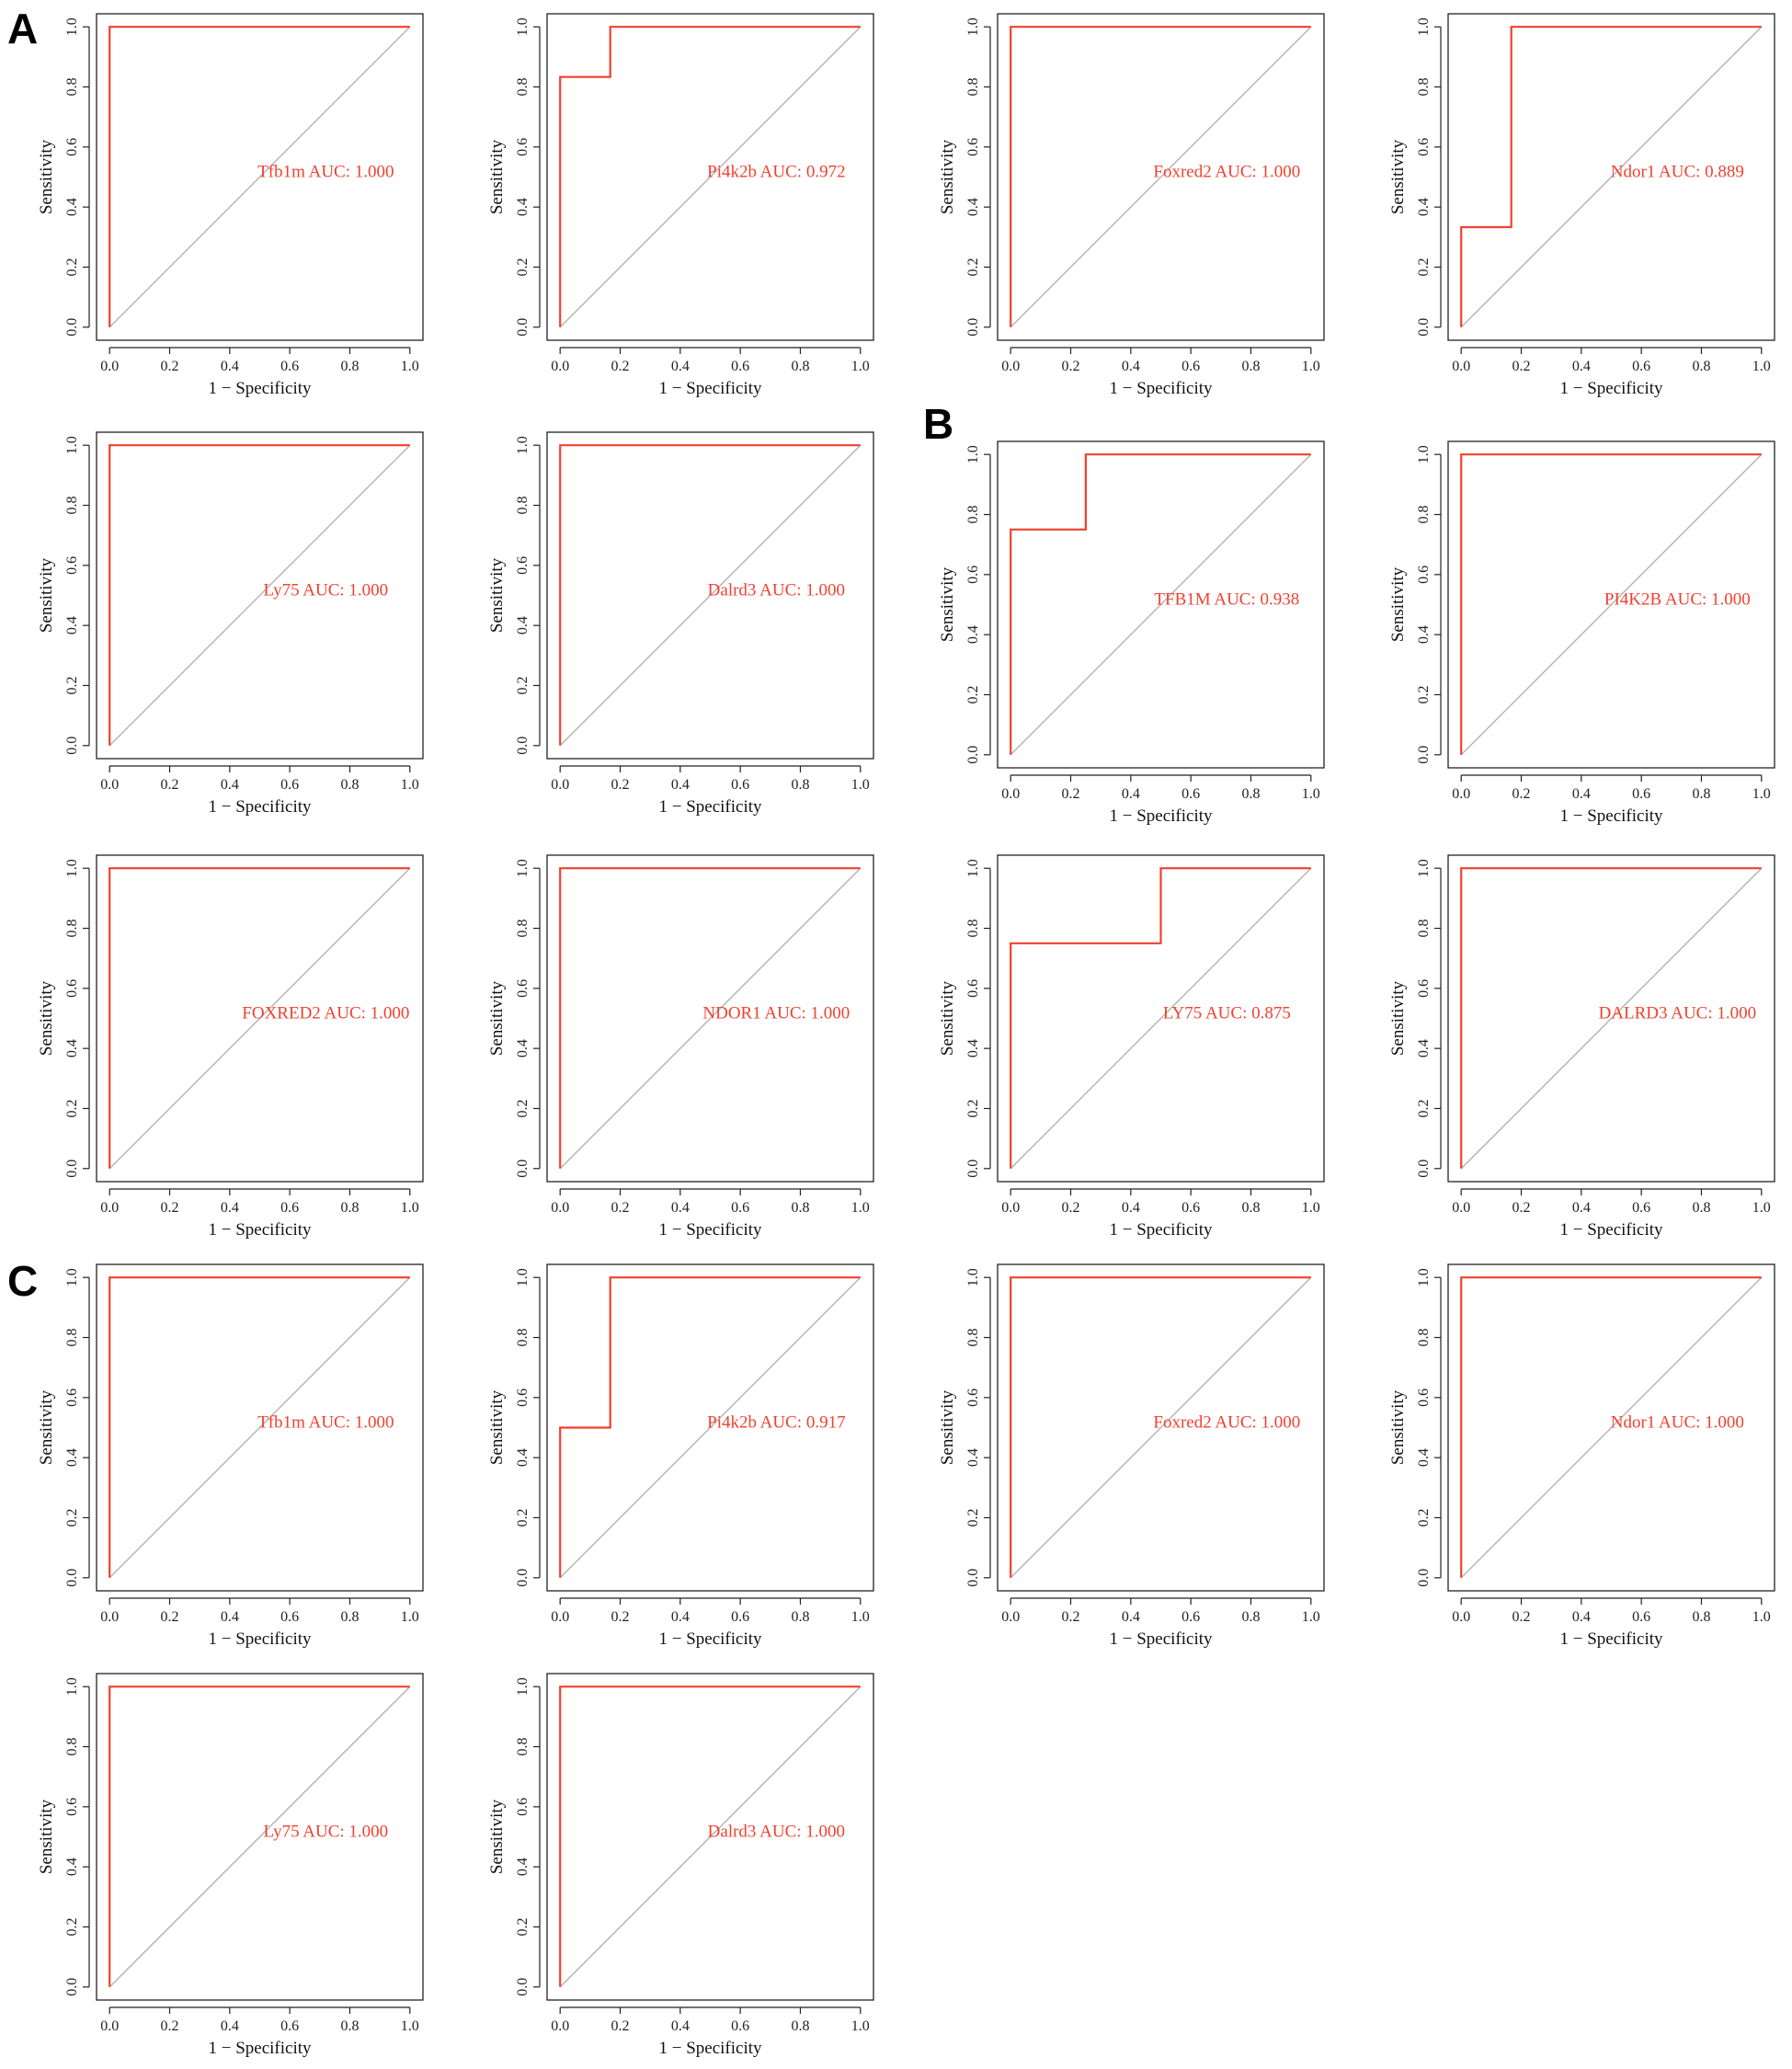 The image size is (1792, 2069). What do you see at coordinates (776, 1423) in the screenshot?
I see `auc-annotation: Pi4k2b AUC: 0.917` at bounding box center [776, 1423].